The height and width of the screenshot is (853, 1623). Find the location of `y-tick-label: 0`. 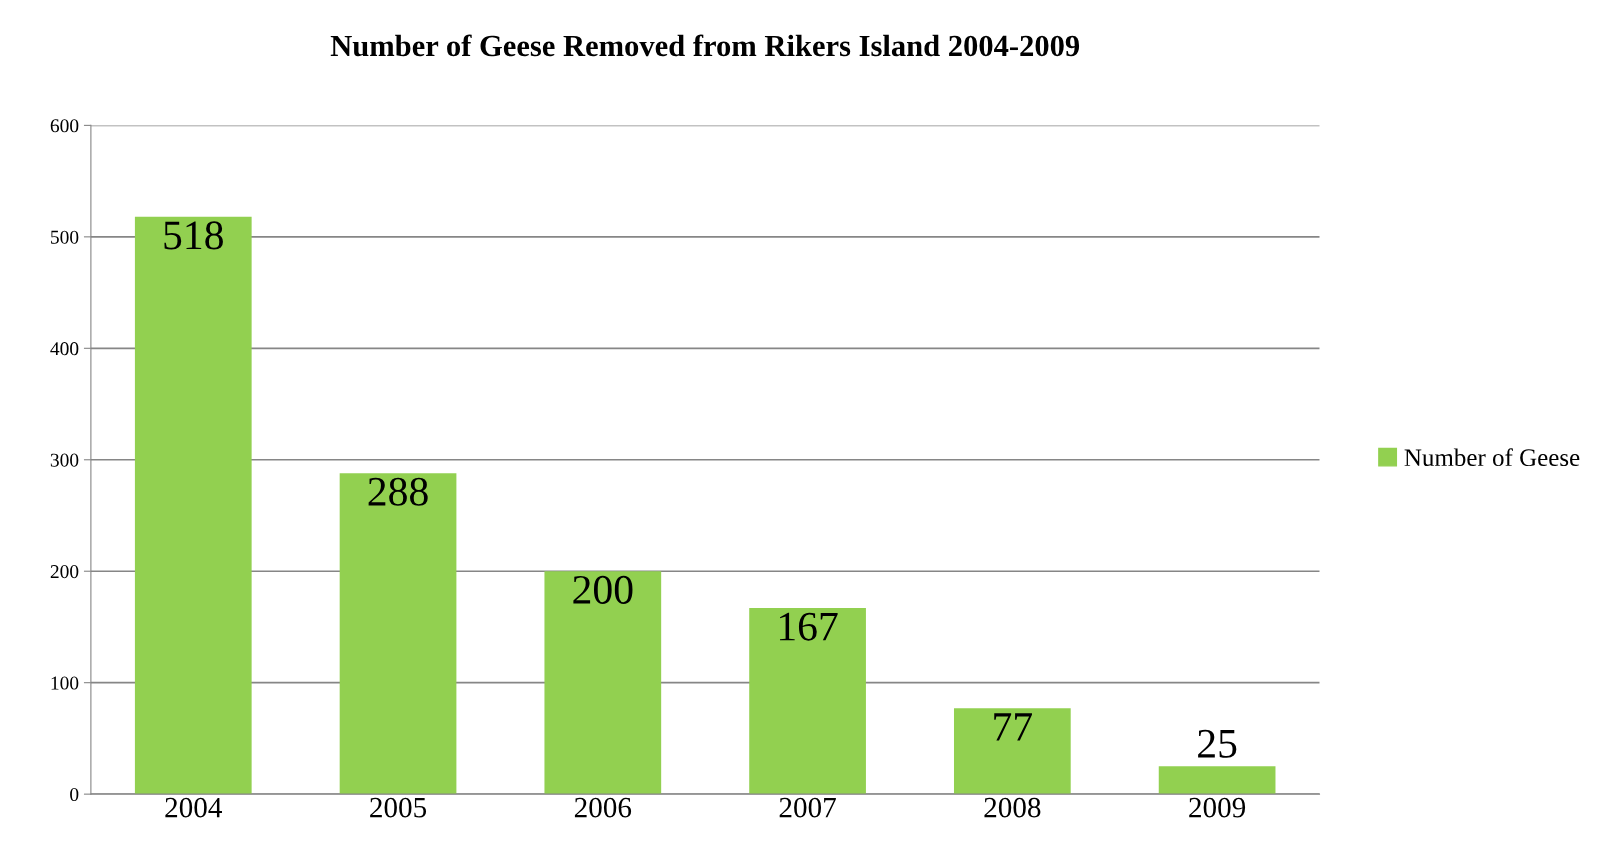

y-tick-label: 0 is located at coordinates (74, 794).